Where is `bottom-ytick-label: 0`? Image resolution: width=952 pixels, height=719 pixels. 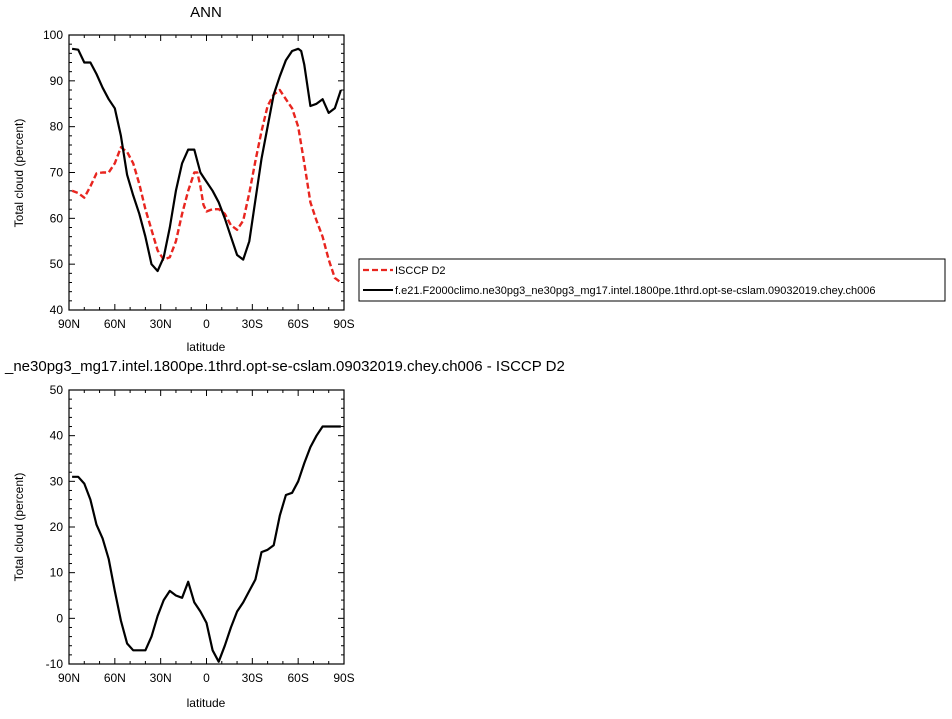 bottom-ytick-label: 0 is located at coordinates (59, 618).